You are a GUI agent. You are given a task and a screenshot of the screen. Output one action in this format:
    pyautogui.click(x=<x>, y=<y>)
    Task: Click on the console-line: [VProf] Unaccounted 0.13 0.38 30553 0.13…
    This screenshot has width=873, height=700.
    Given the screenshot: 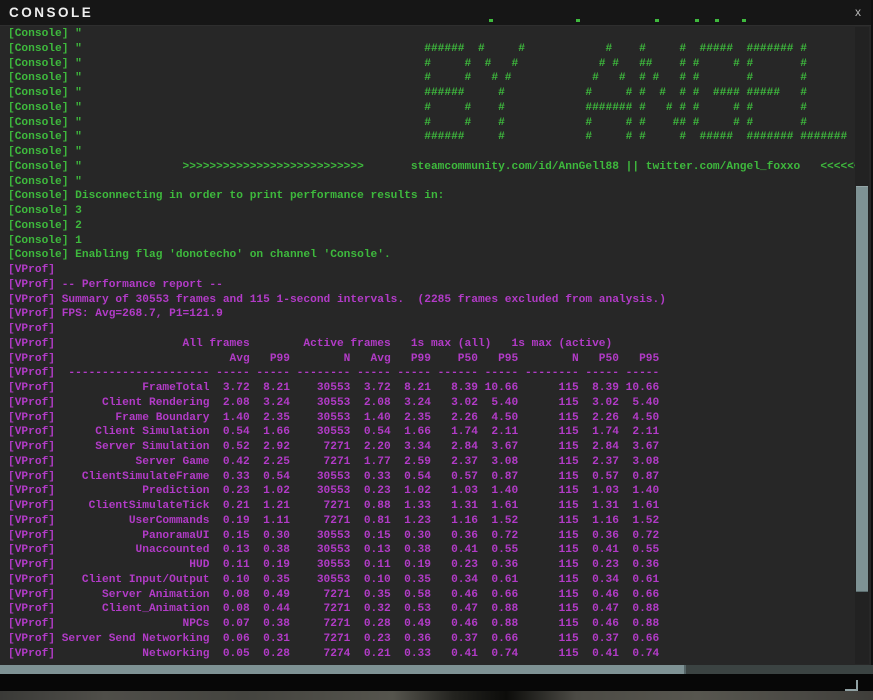 What is the action you would take?
    pyautogui.click(x=334, y=550)
    